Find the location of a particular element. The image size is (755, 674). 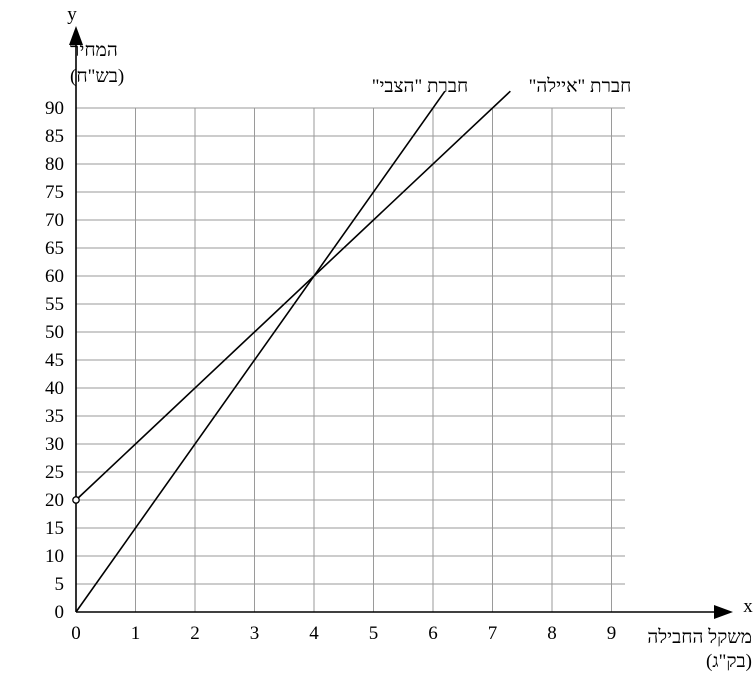

x-tick-label: 1 is located at coordinates (136, 633).